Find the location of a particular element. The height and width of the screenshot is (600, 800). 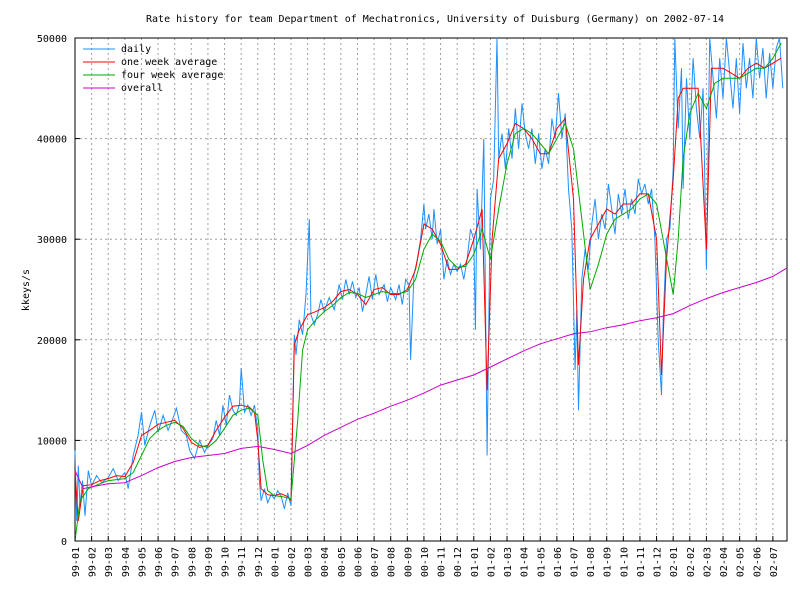

y-axis-ticks: 0 10000 20000 30000 40000 50000 is located at coordinates (58, 291).